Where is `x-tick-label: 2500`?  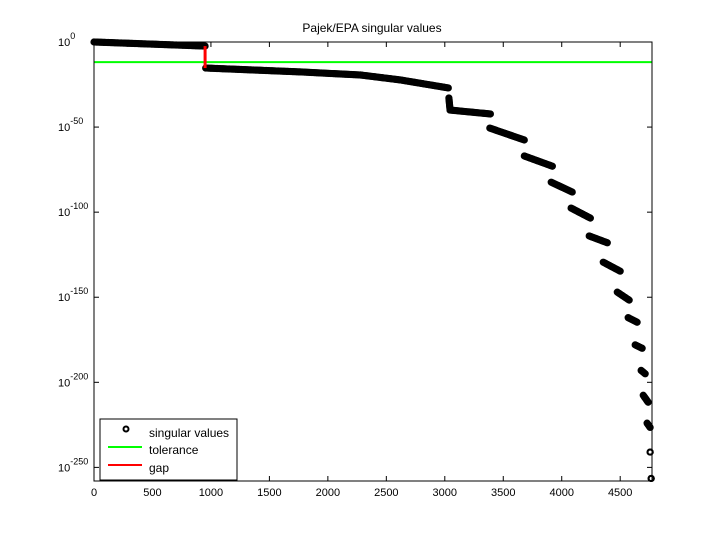 x-tick-label: 2500 is located at coordinates (386, 493).